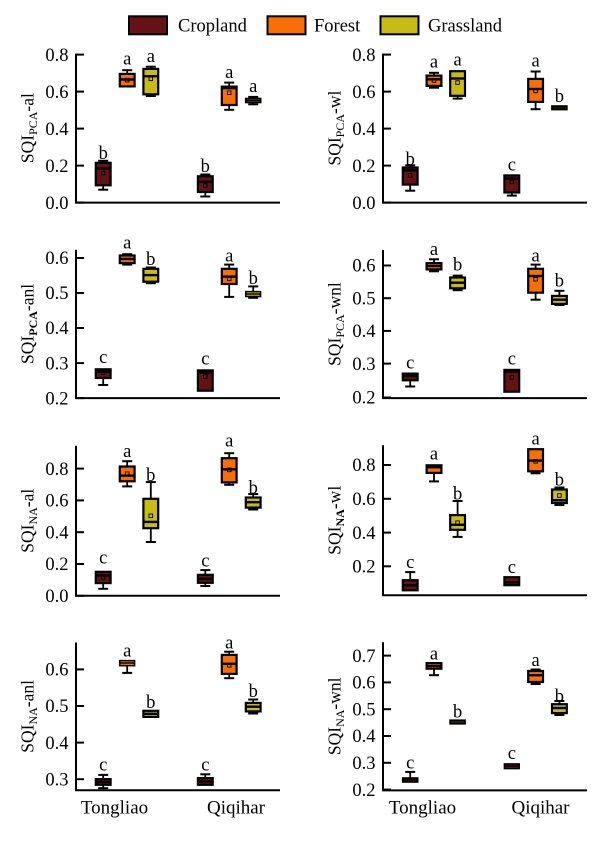 This screenshot has width=604, height=848. What do you see at coordinates (29, 521) in the screenshot?
I see `svg-text: SQINA-al` at bounding box center [29, 521].